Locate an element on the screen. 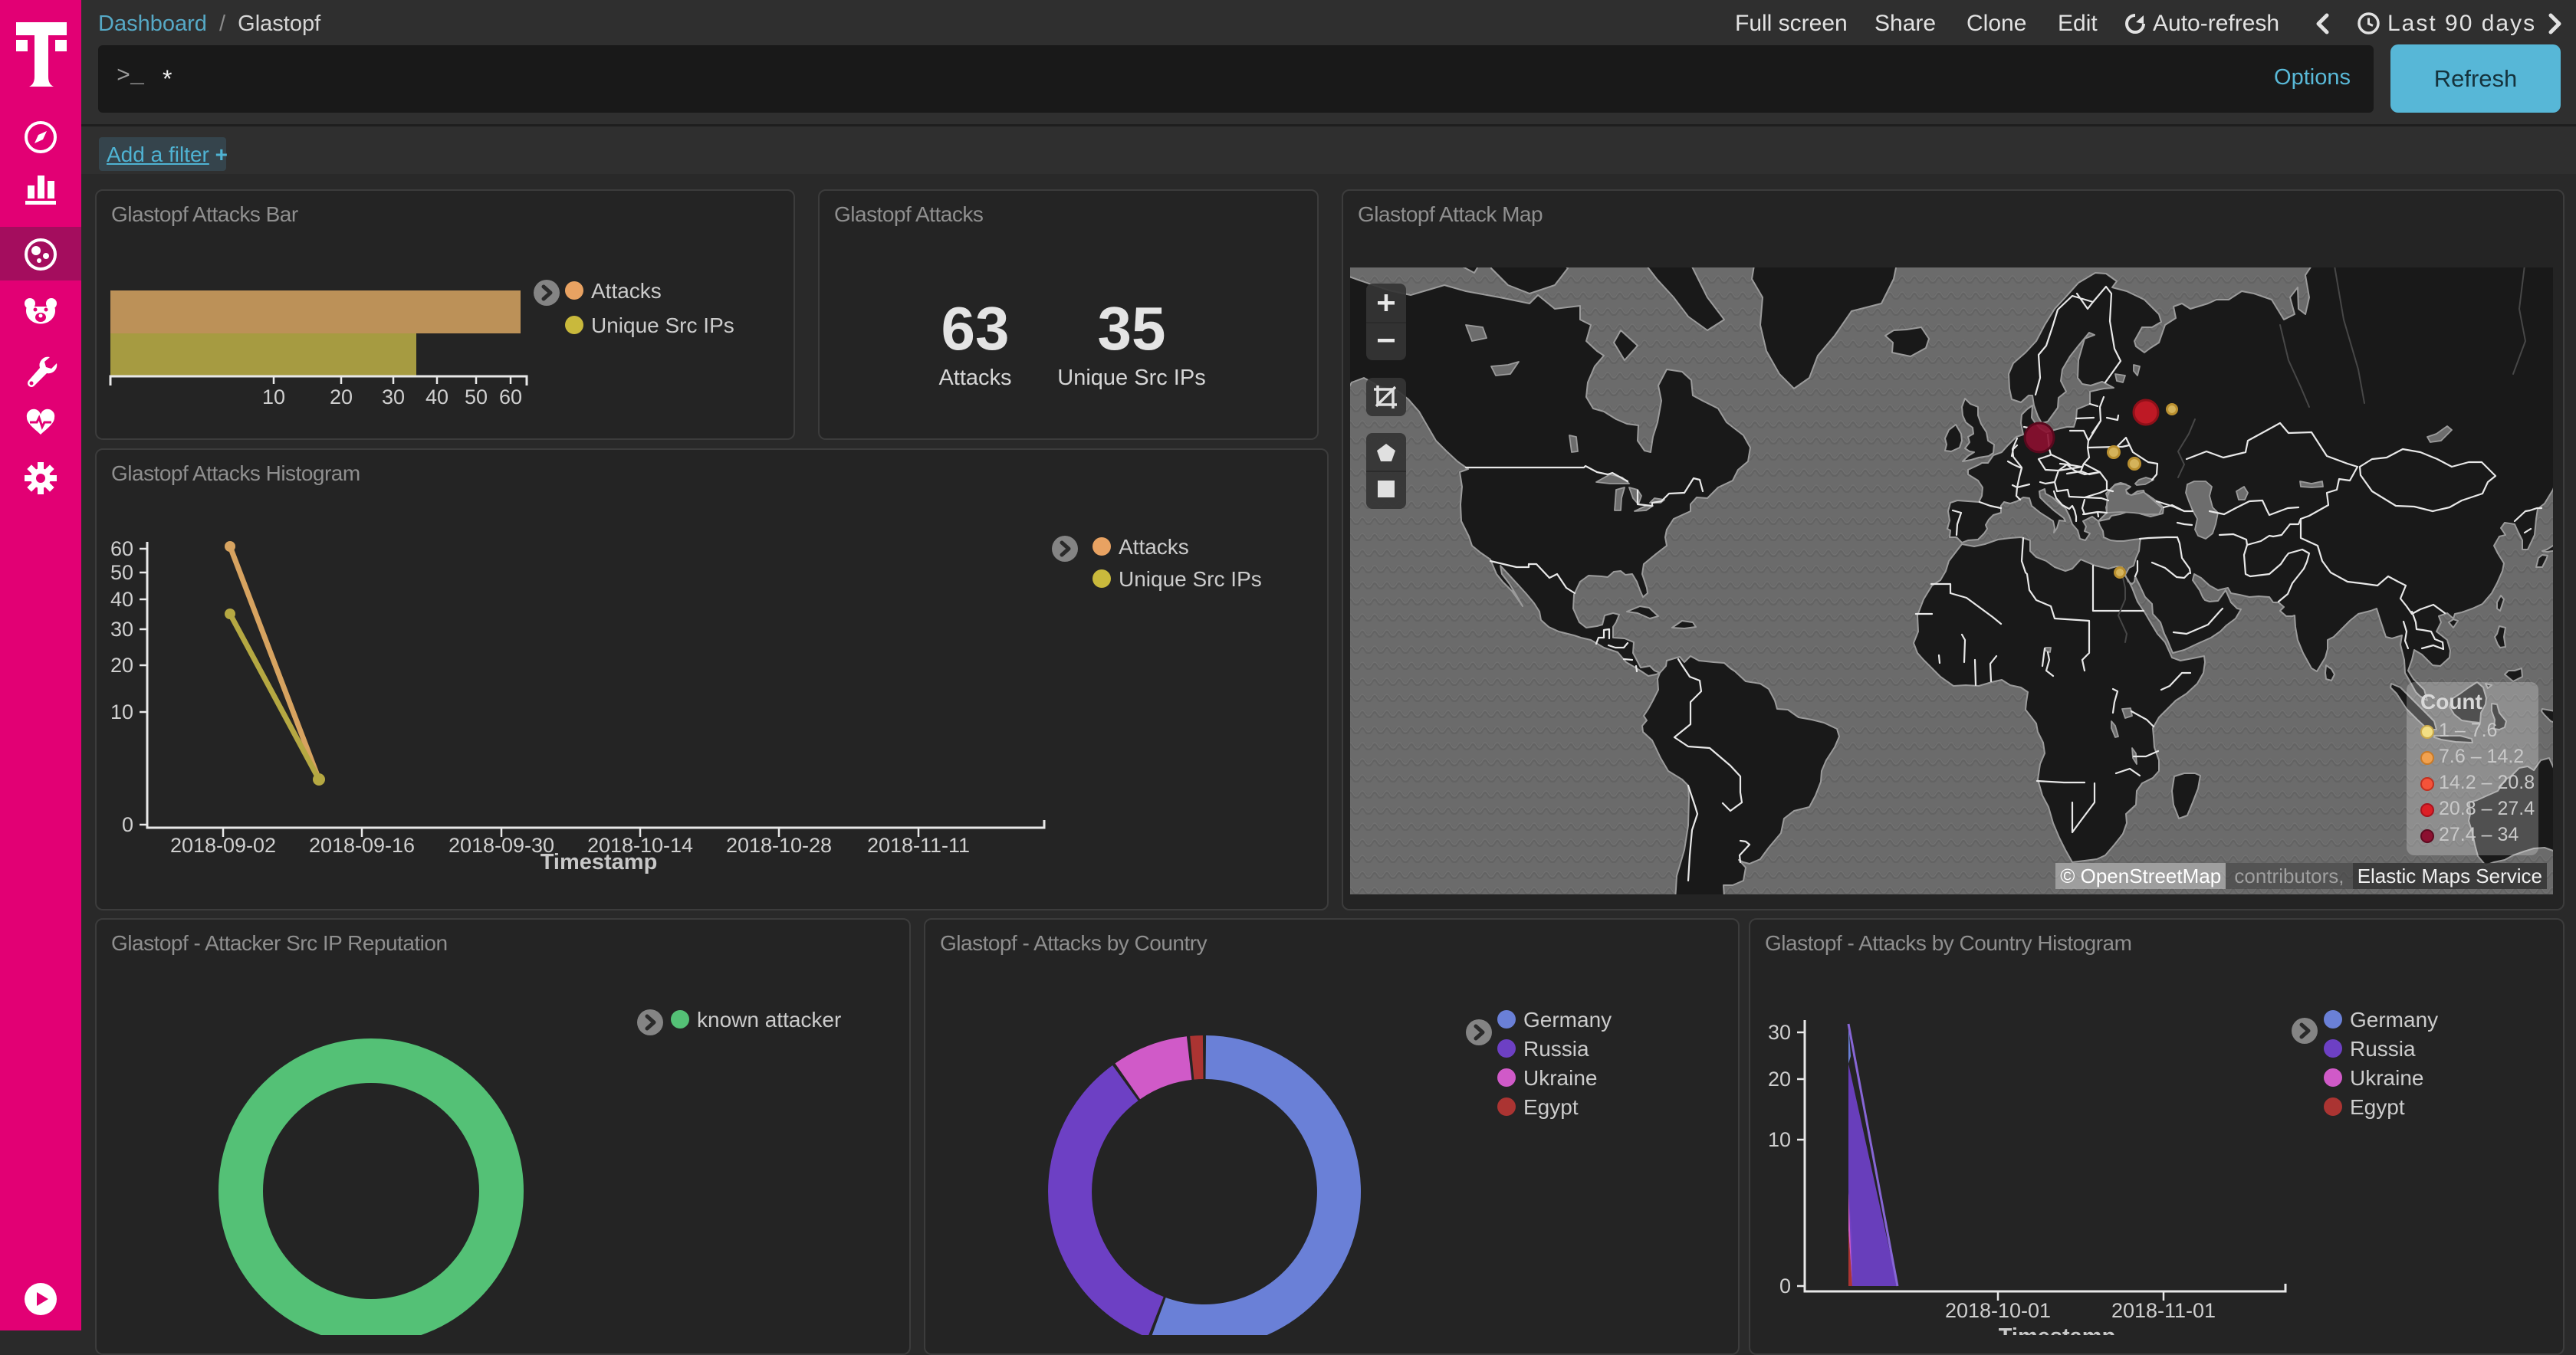  svg-text: 2018-10-28 is located at coordinates (779, 846).